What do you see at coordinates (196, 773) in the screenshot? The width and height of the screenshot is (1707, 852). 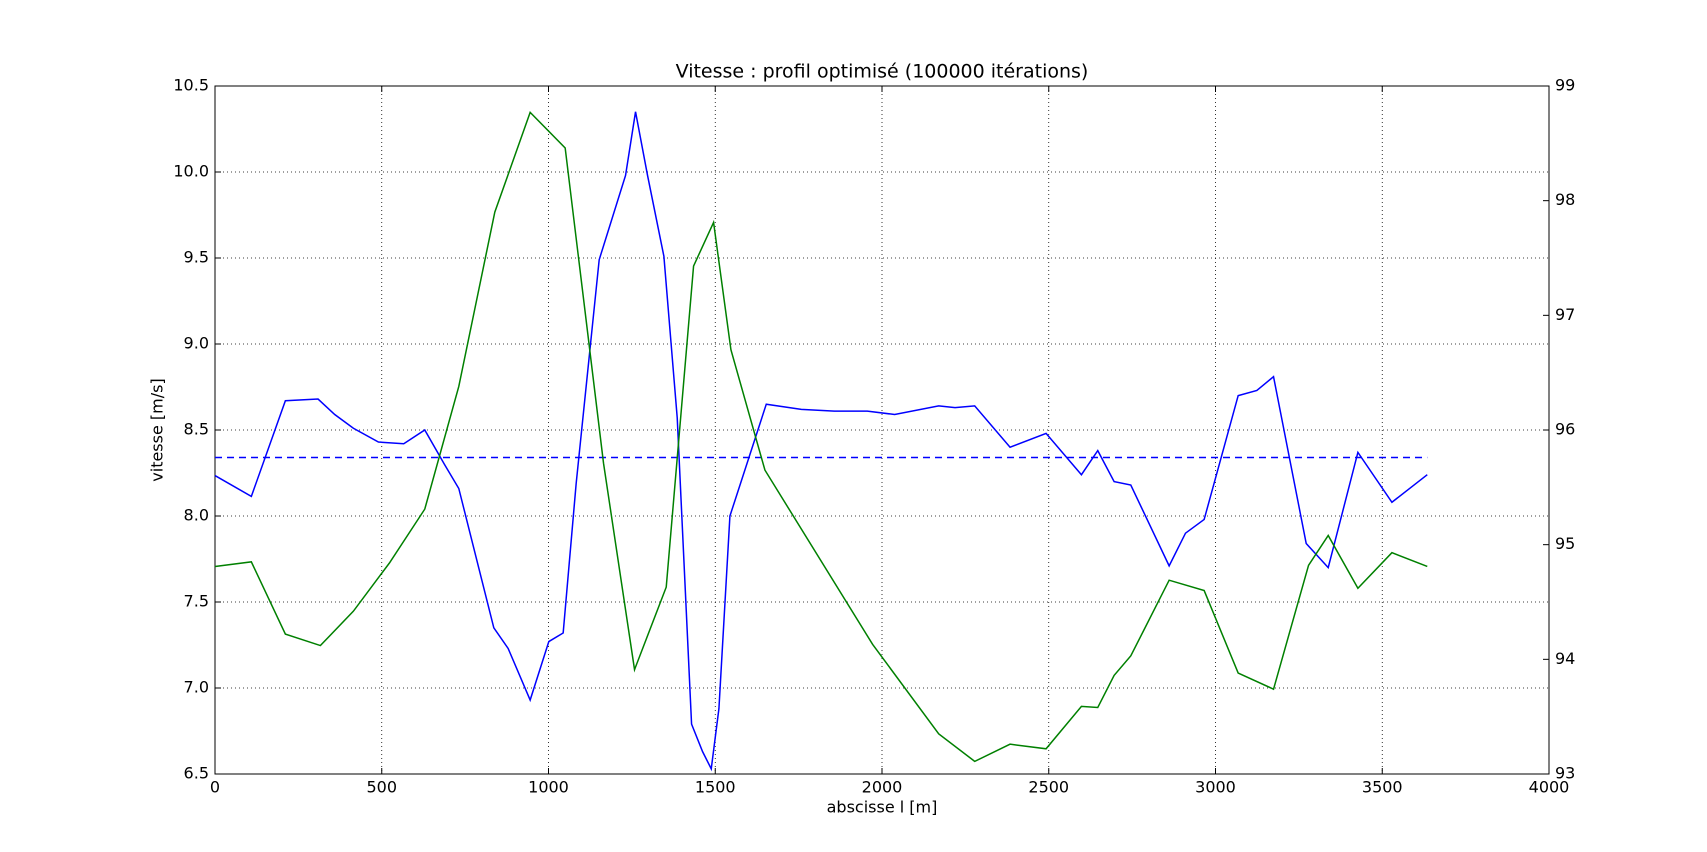 I see `y-tick-label: 6.5` at bounding box center [196, 773].